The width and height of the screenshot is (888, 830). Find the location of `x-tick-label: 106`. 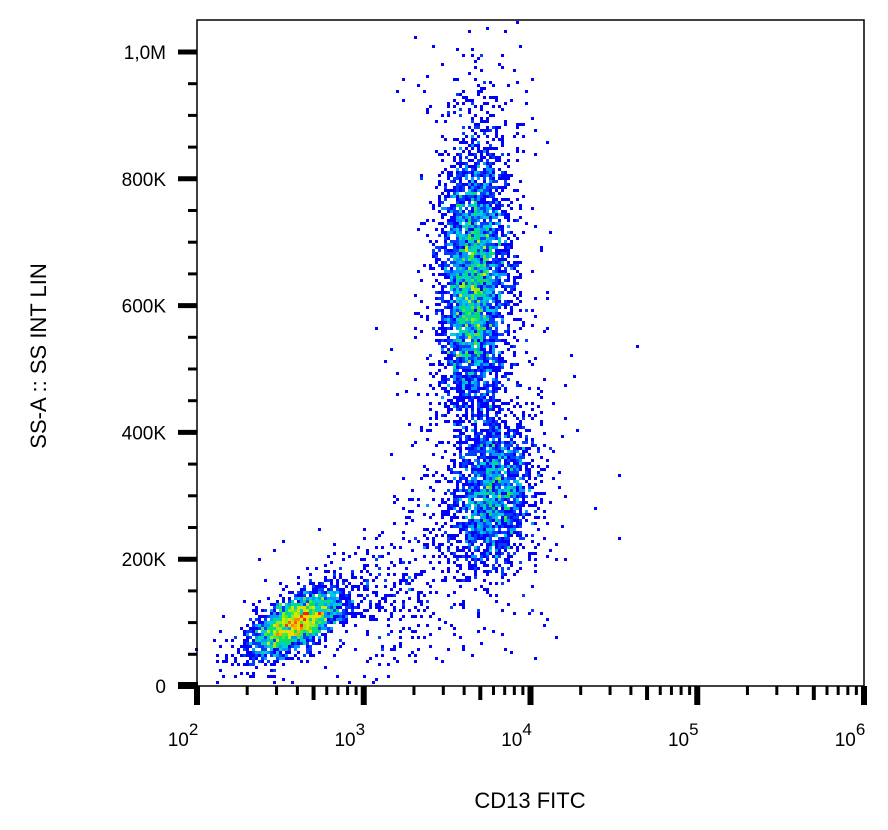

x-tick-label: 106 is located at coordinates (850, 735).